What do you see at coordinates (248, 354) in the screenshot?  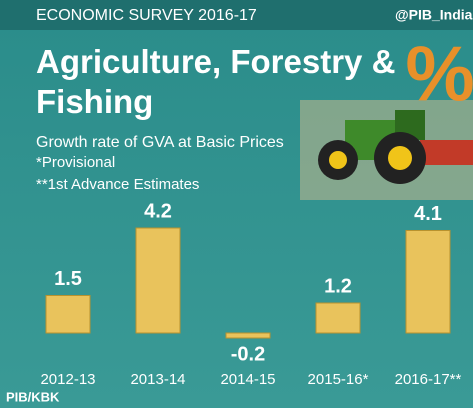 I see `value-label: -0.2` at bounding box center [248, 354].